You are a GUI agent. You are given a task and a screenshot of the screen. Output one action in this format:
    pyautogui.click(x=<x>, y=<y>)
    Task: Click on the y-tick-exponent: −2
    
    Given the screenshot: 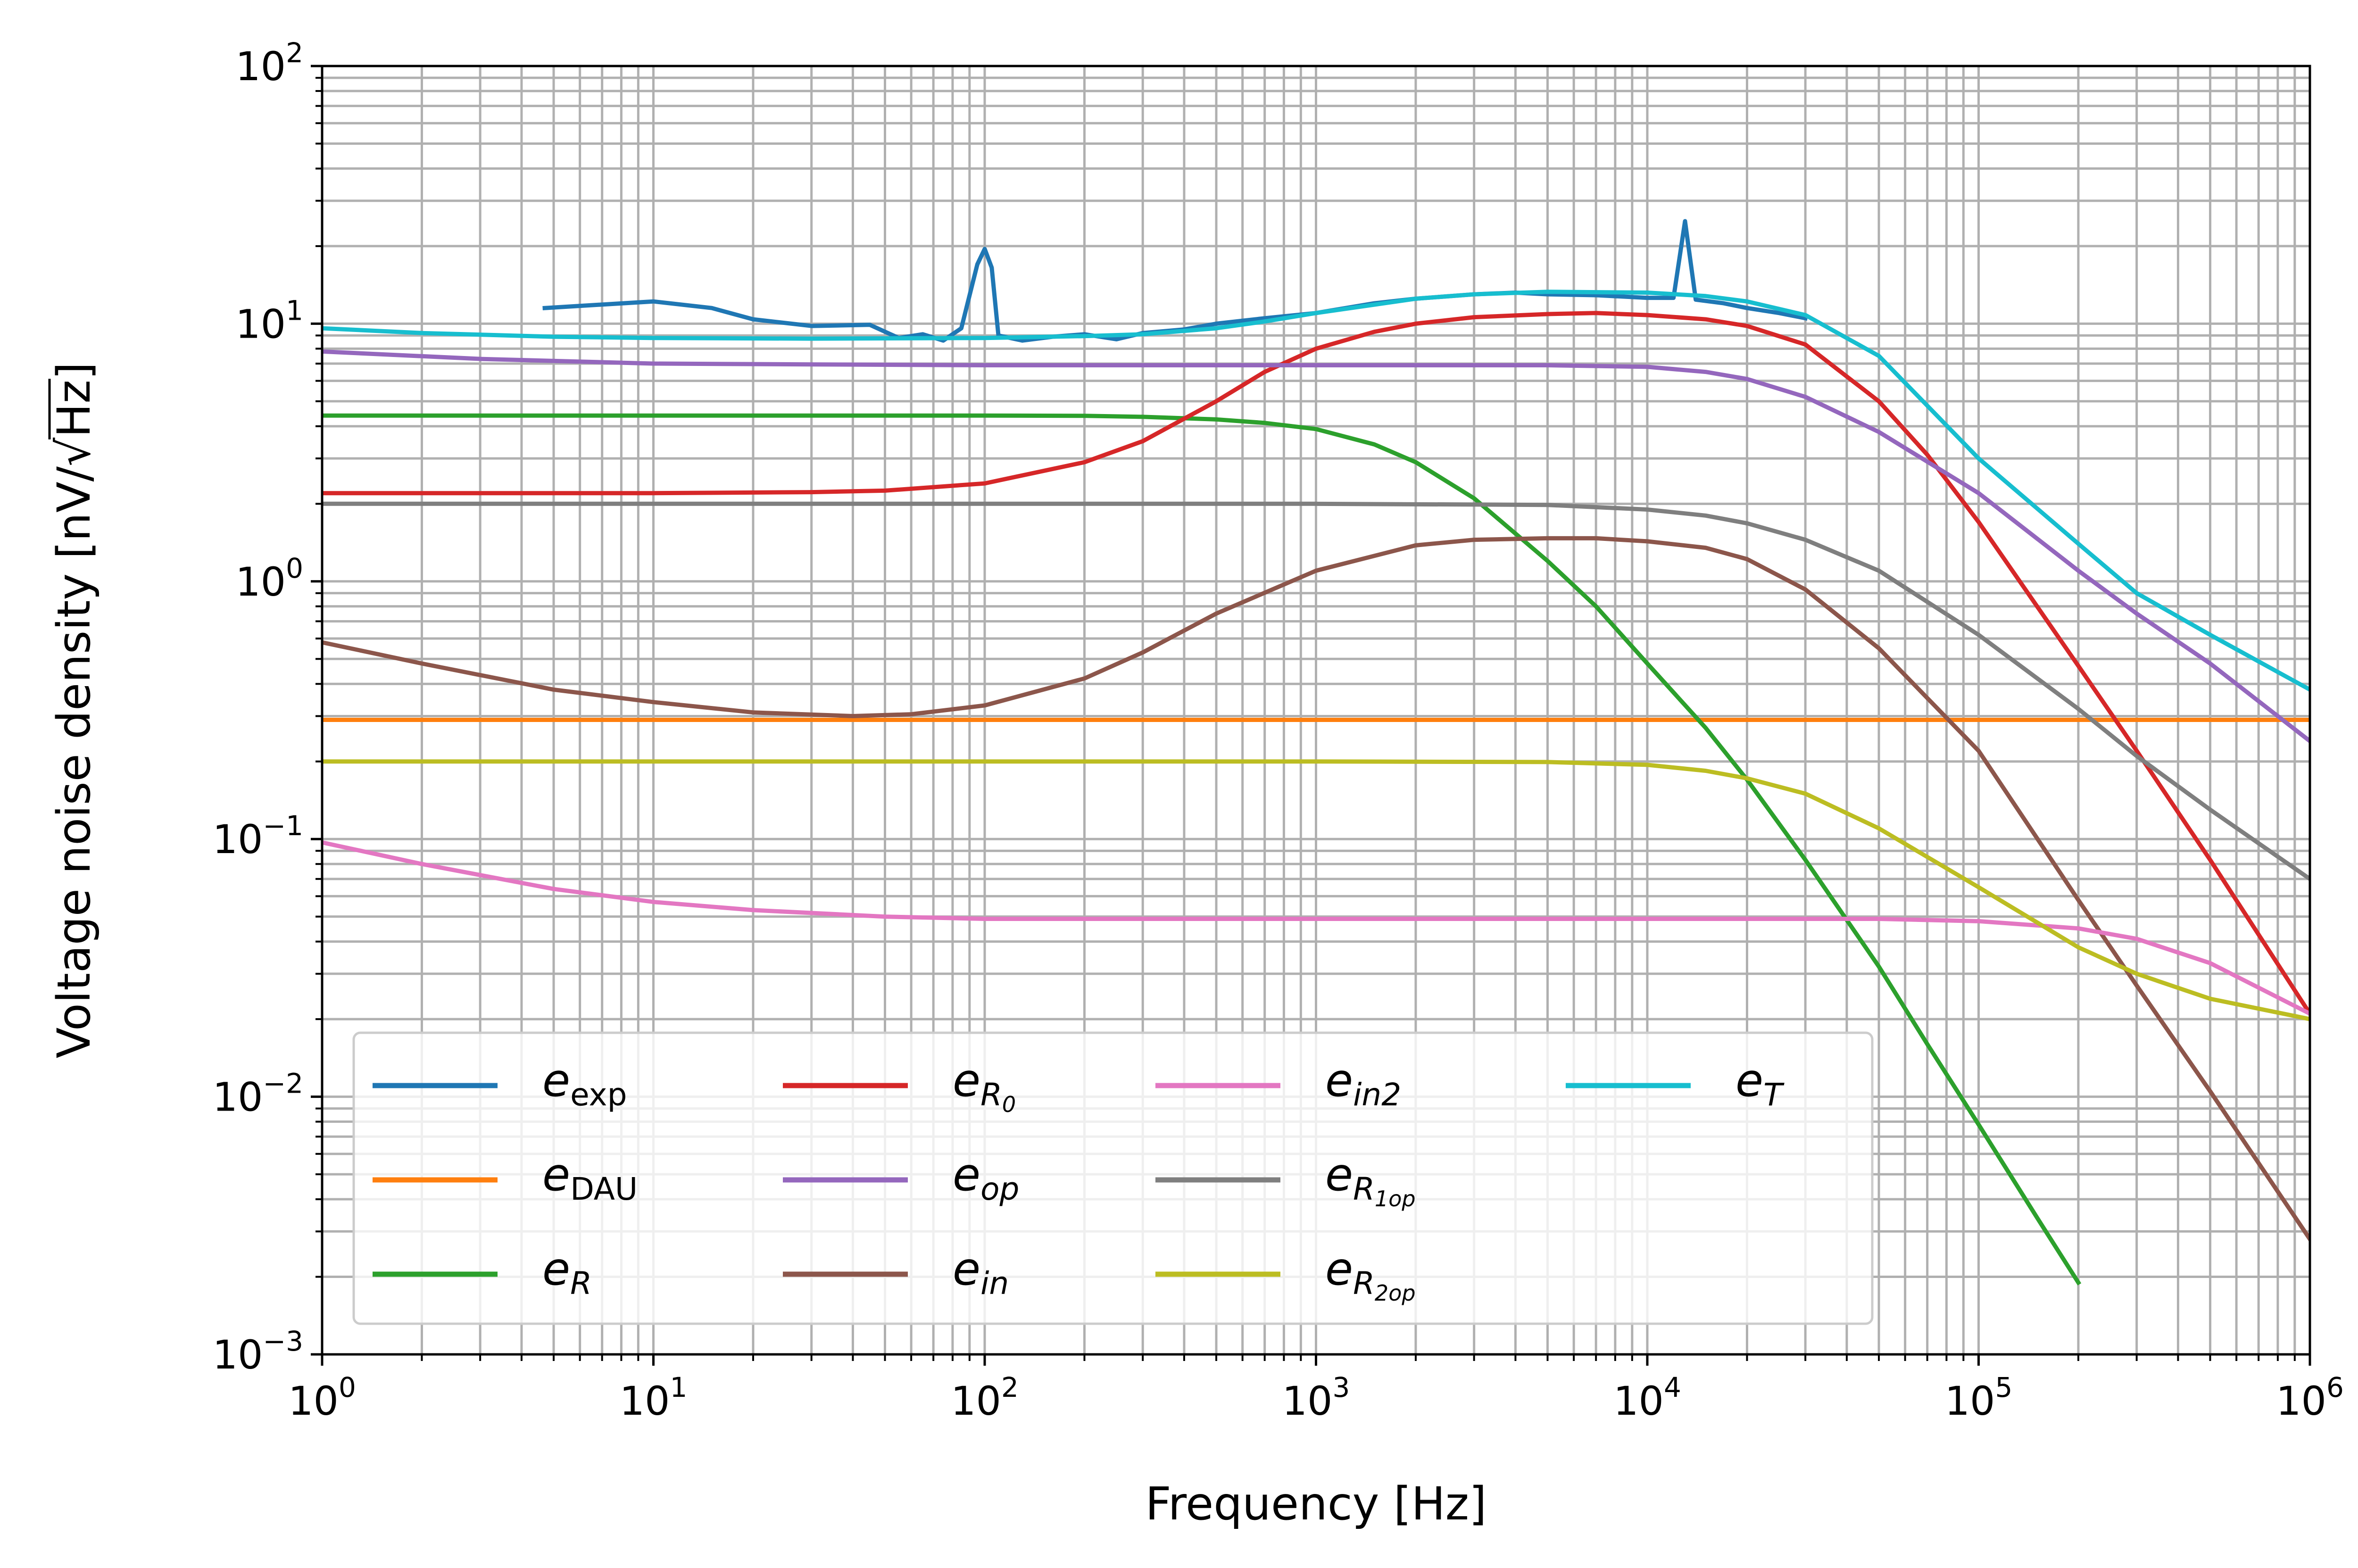 What is the action you would take?
    pyautogui.click(x=284, y=1084)
    